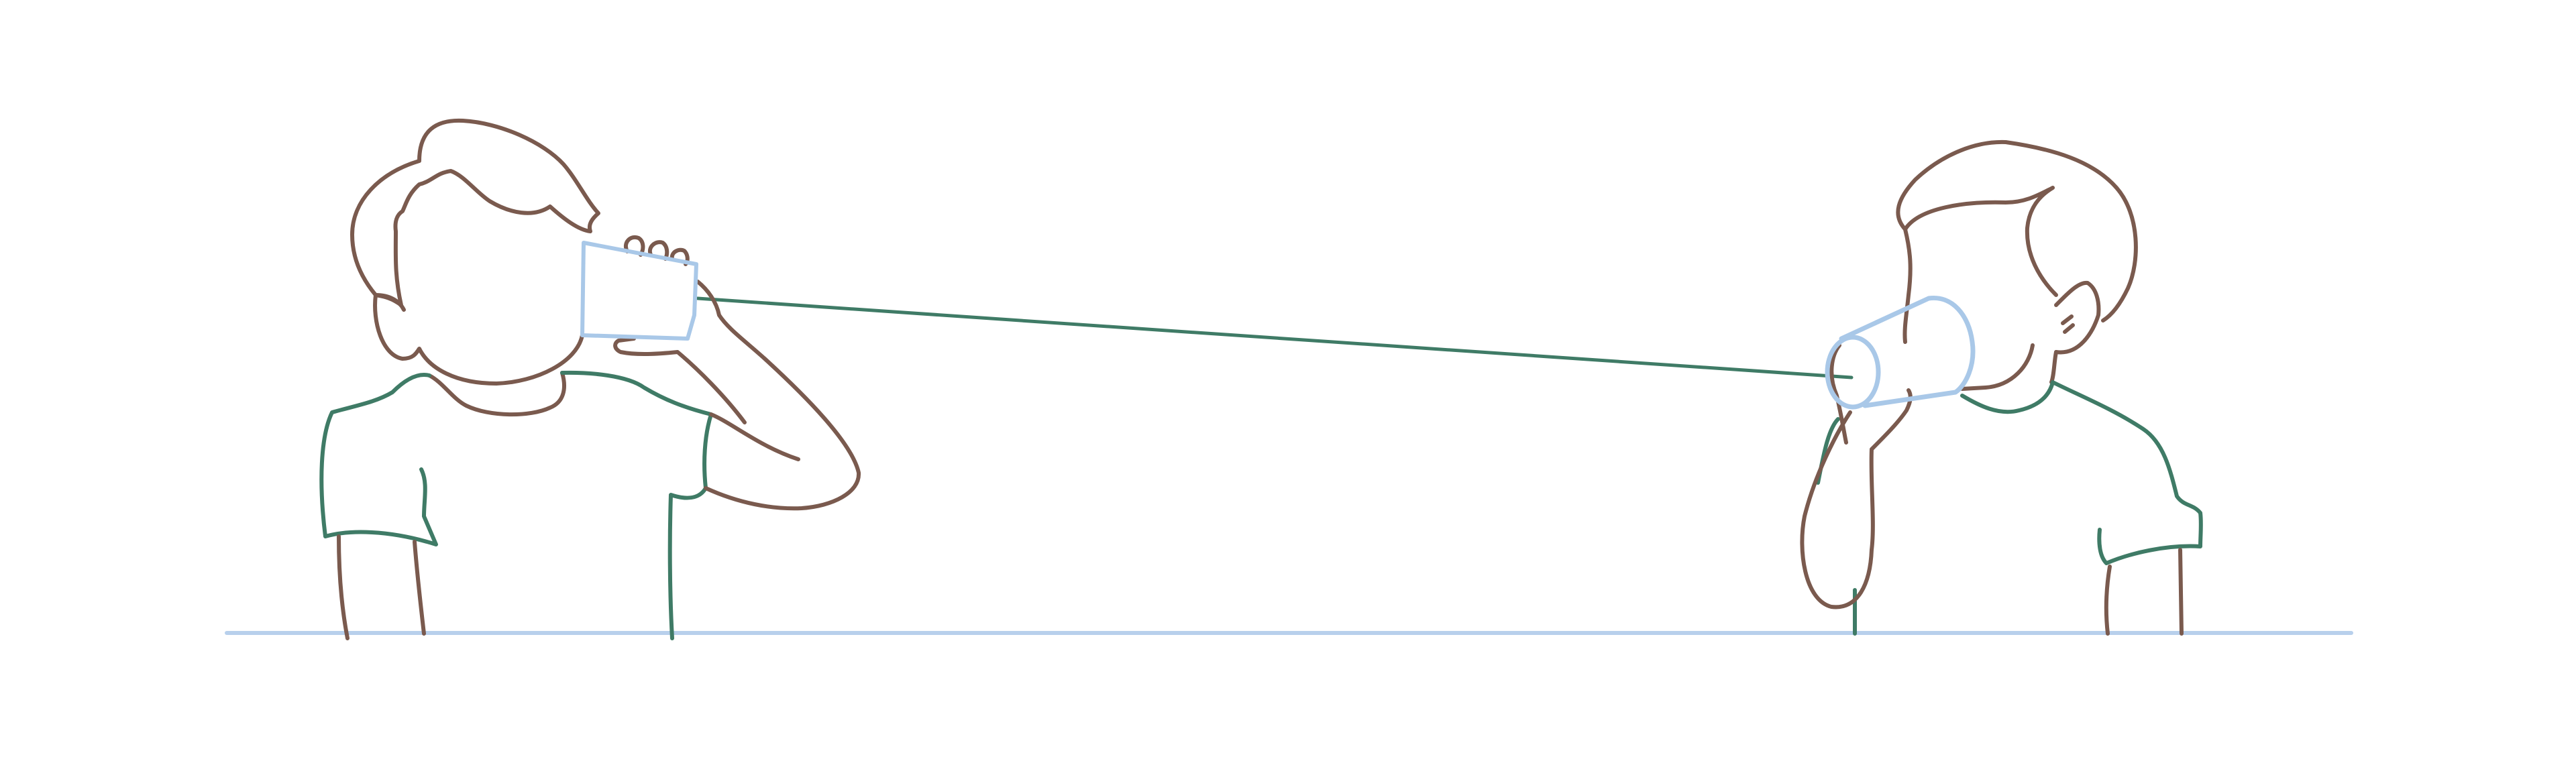  What do you see at coordinates (390, 302) in the screenshot?
I see `left-person-ear` at bounding box center [390, 302].